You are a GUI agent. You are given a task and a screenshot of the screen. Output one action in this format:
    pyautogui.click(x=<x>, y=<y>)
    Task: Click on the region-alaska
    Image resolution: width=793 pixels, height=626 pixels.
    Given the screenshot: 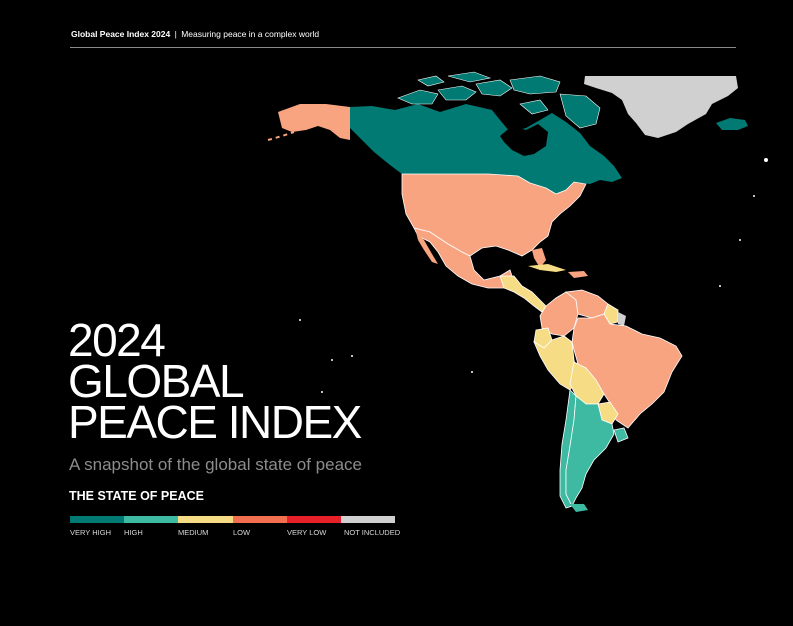 What is the action you would take?
    pyautogui.click(x=314, y=122)
    